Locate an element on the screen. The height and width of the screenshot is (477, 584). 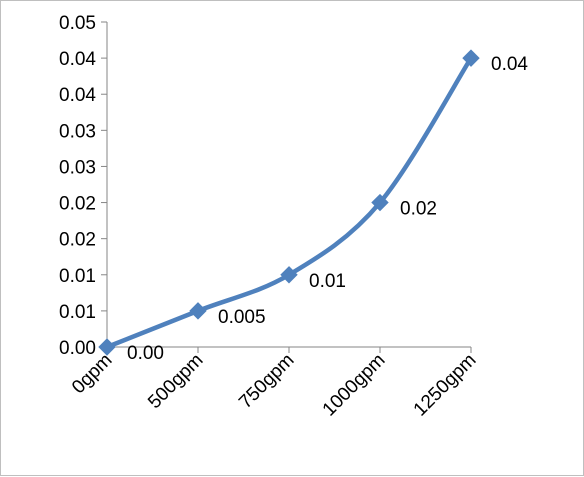
data-label: 0.00 is located at coordinates (145, 353).